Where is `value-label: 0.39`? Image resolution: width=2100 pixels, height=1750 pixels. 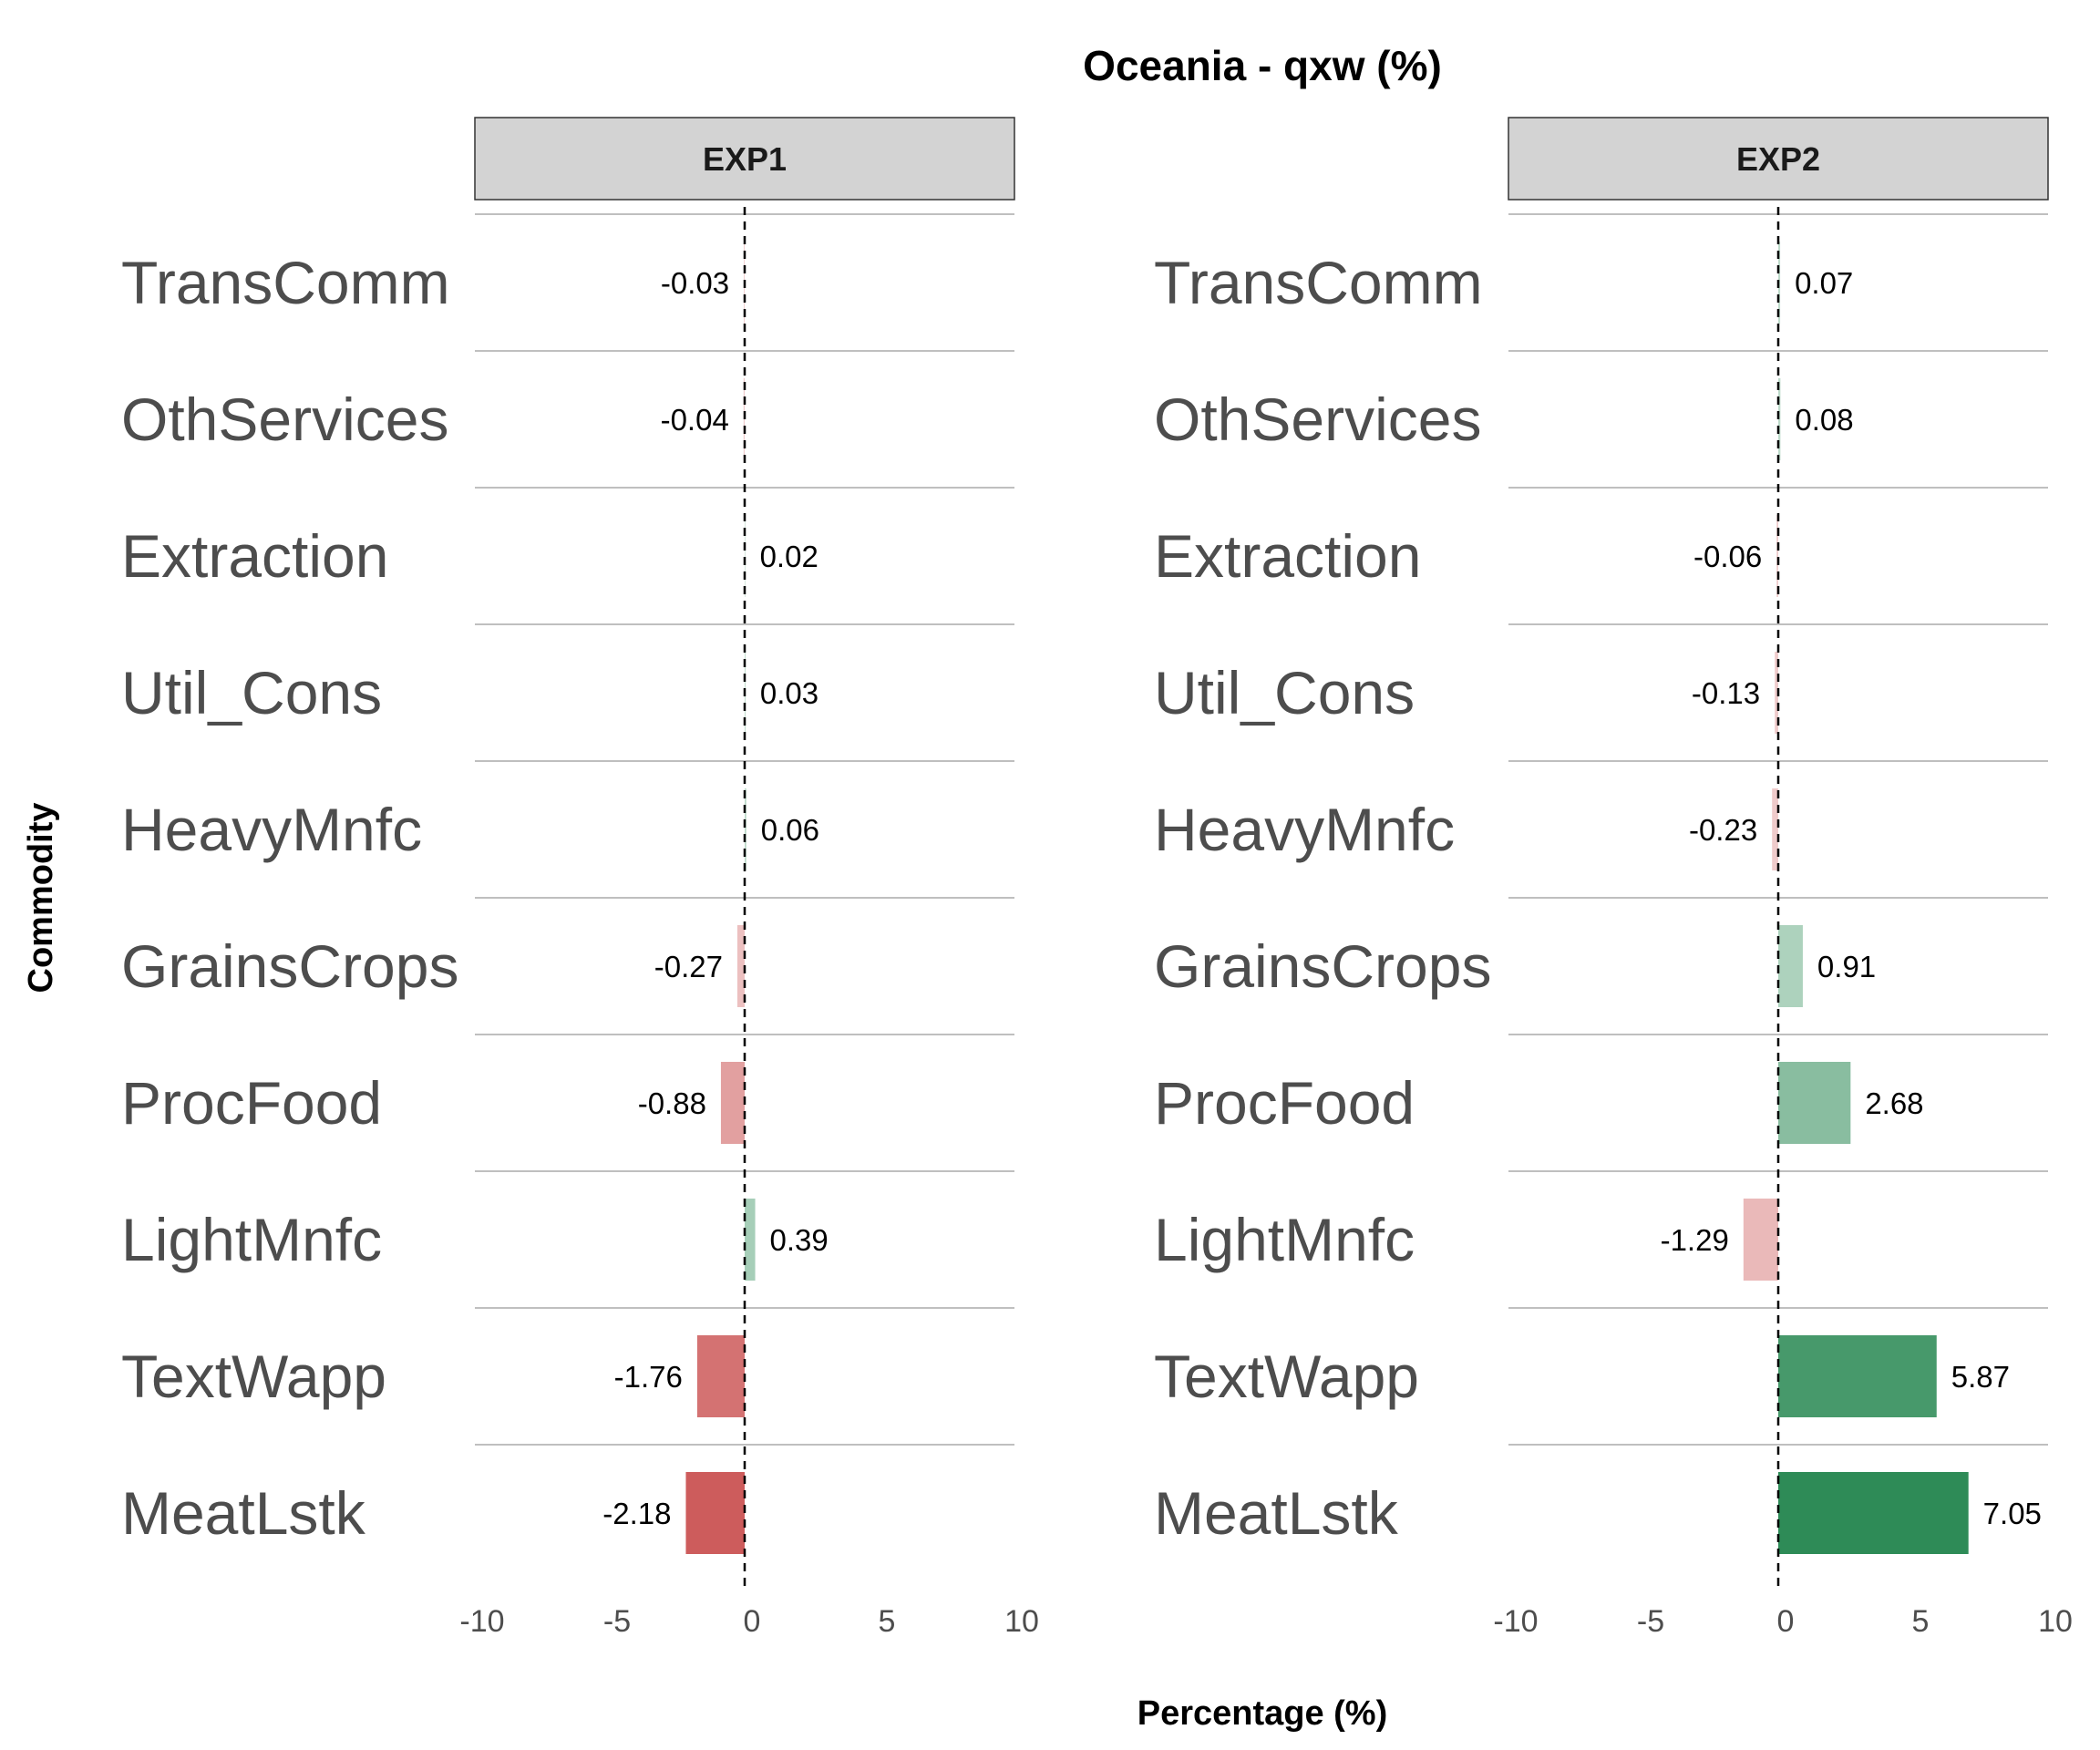
value-label: 0.39 is located at coordinates (800, 1240).